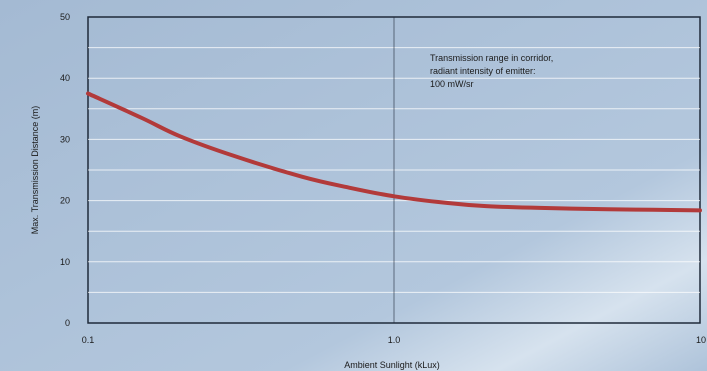 The image size is (707, 371). I want to click on y-tick-label: 0, so click(67, 323).